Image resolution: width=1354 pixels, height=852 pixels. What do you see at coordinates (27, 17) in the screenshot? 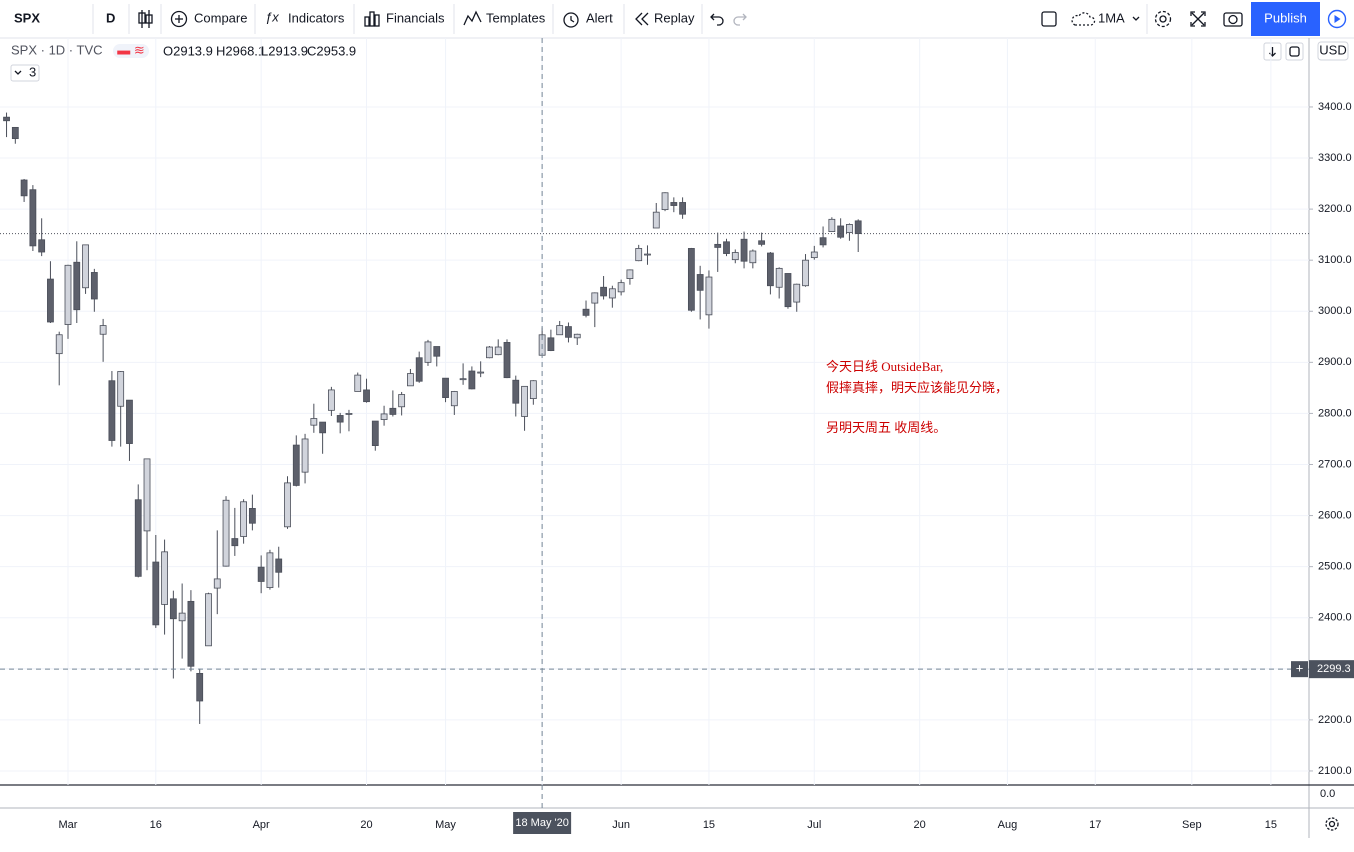
I see `symbol: SPX` at bounding box center [27, 17].